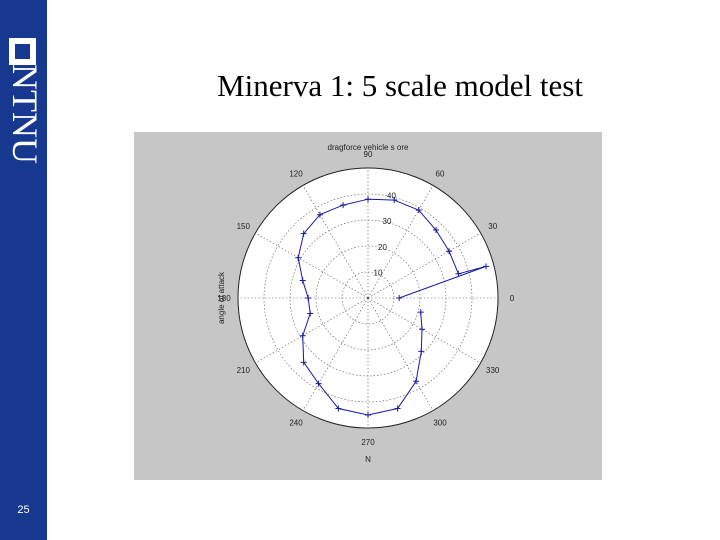 The width and height of the screenshot is (720, 540). I want to click on angle-tick-label: 150, so click(244, 226).